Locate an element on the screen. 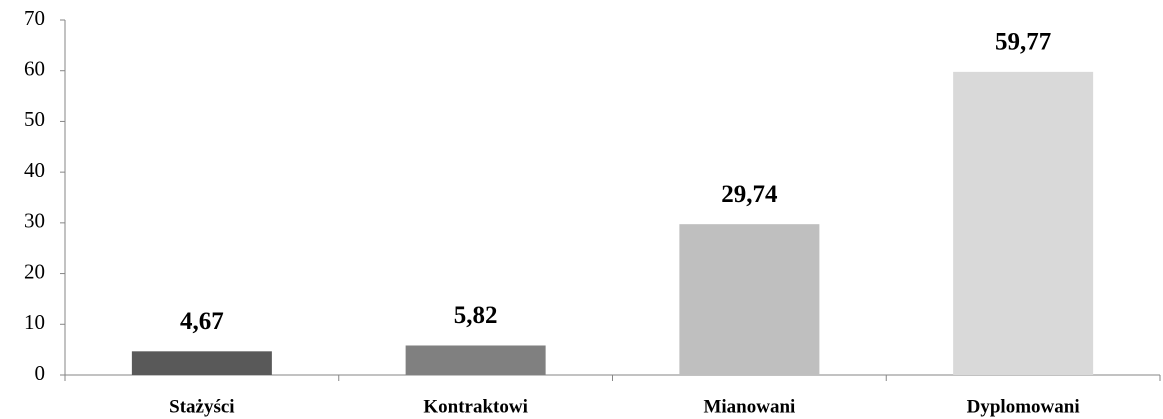 The image size is (1163, 419). y-tick-label: 10 is located at coordinates (34, 322).